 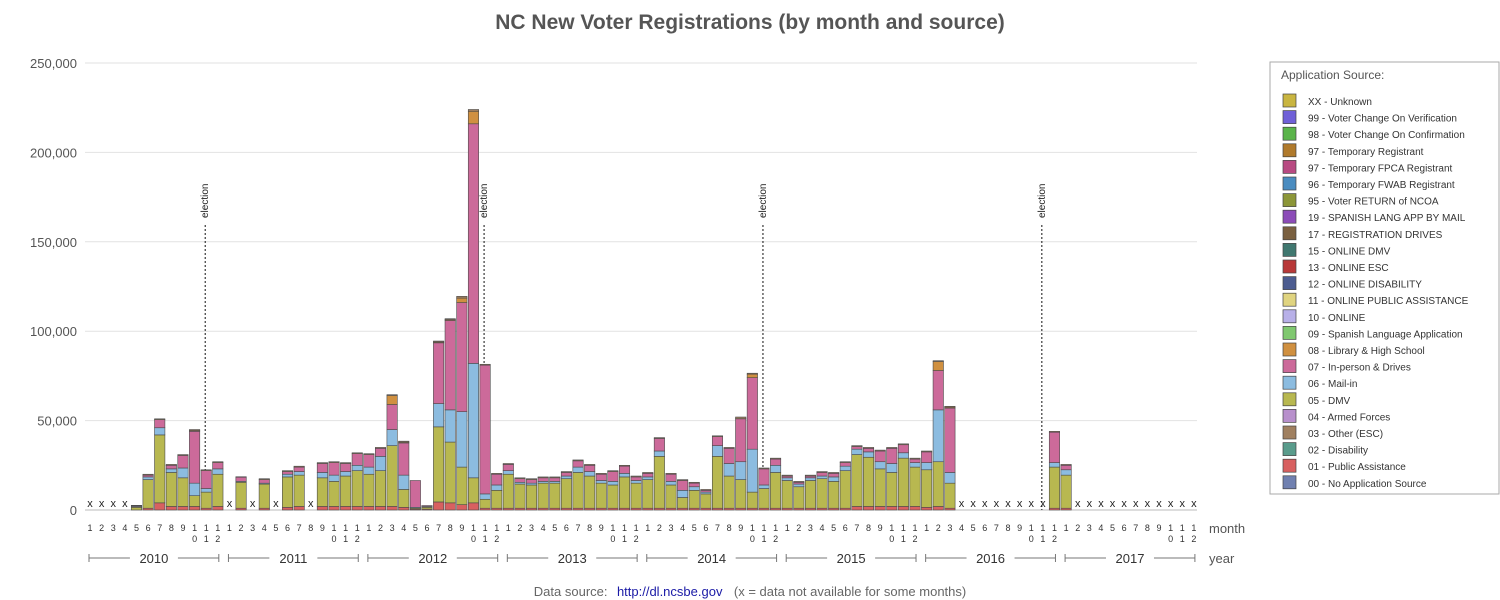 What do you see at coordinates (822, 528) in the screenshot?
I see `month-tick-label: 4` at bounding box center [822, 528].